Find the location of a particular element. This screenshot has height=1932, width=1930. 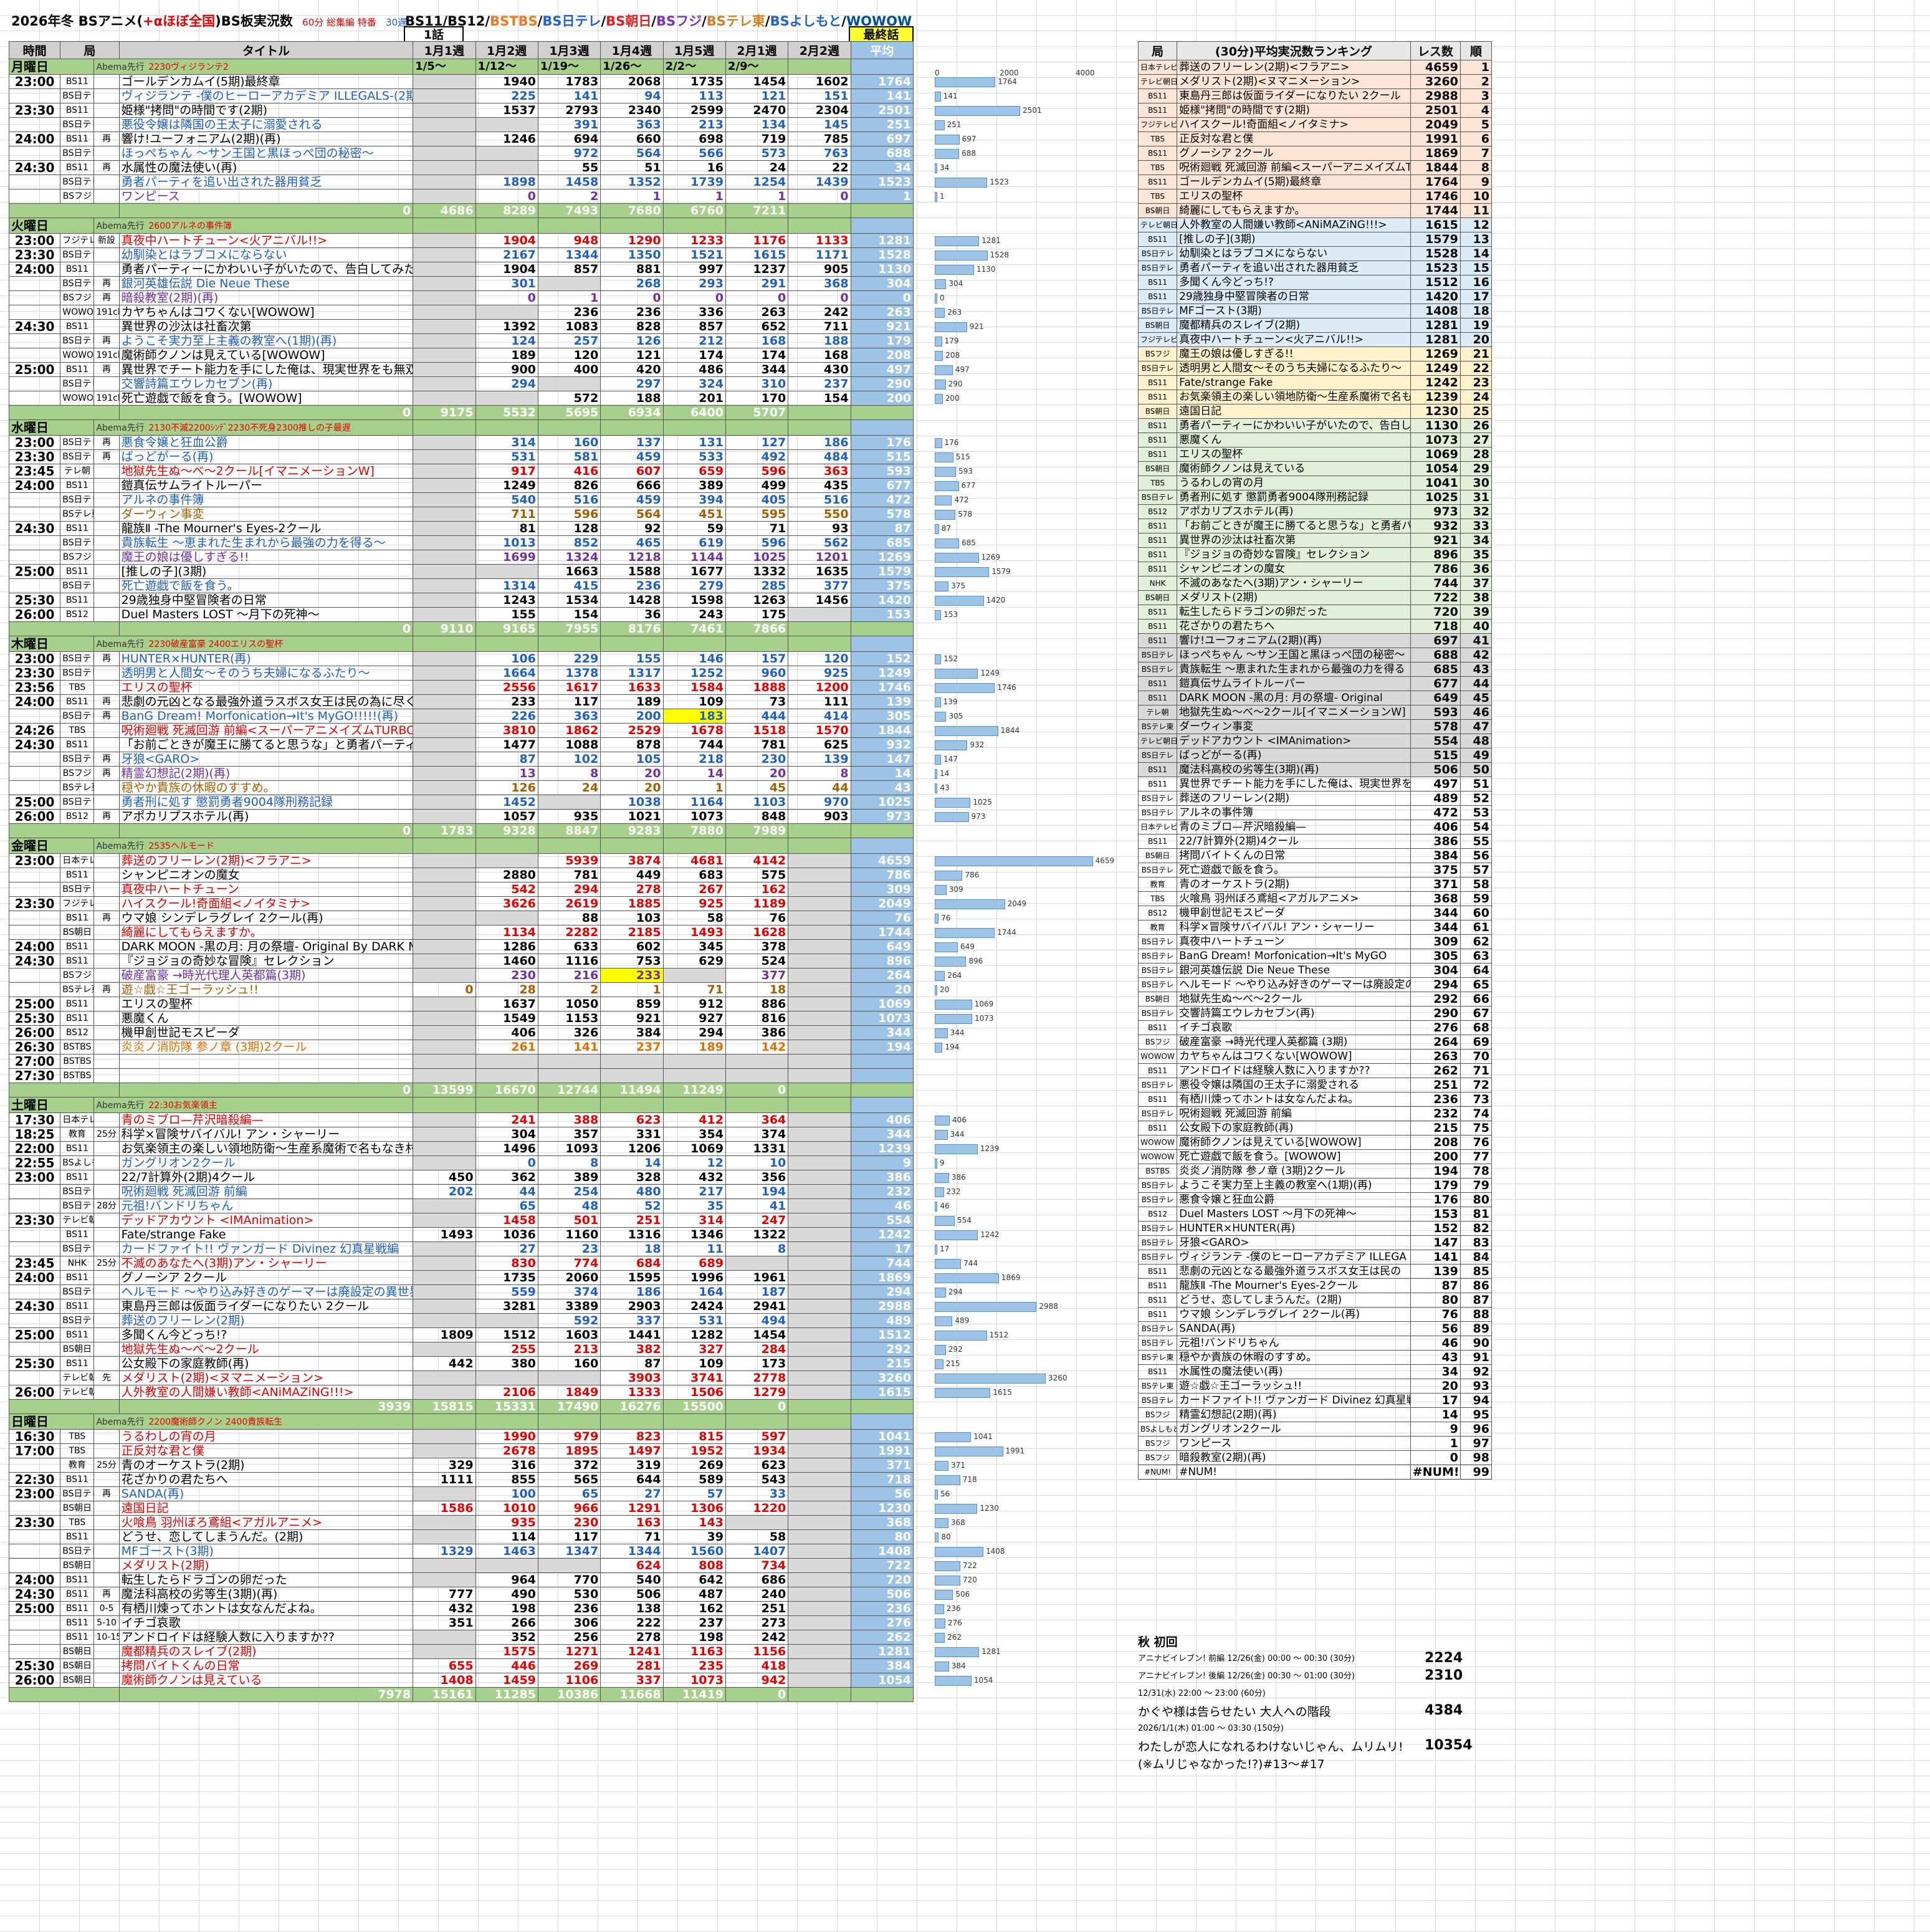

rank-title: 穏やか貴族の休暇のすすめ。 is located at coordinates (1294, 1357).